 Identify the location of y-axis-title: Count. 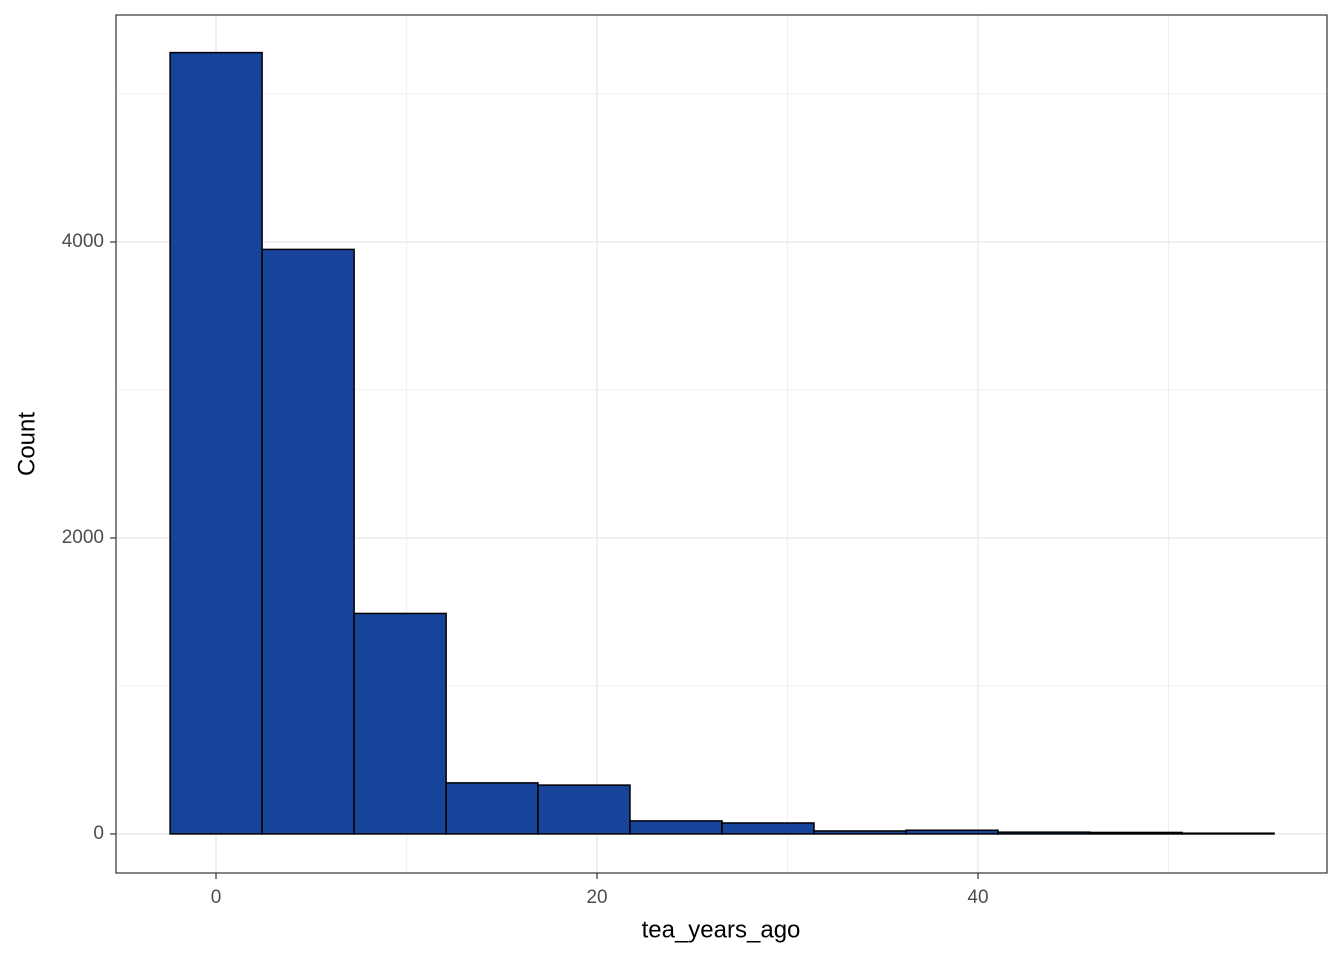
(26, 444).